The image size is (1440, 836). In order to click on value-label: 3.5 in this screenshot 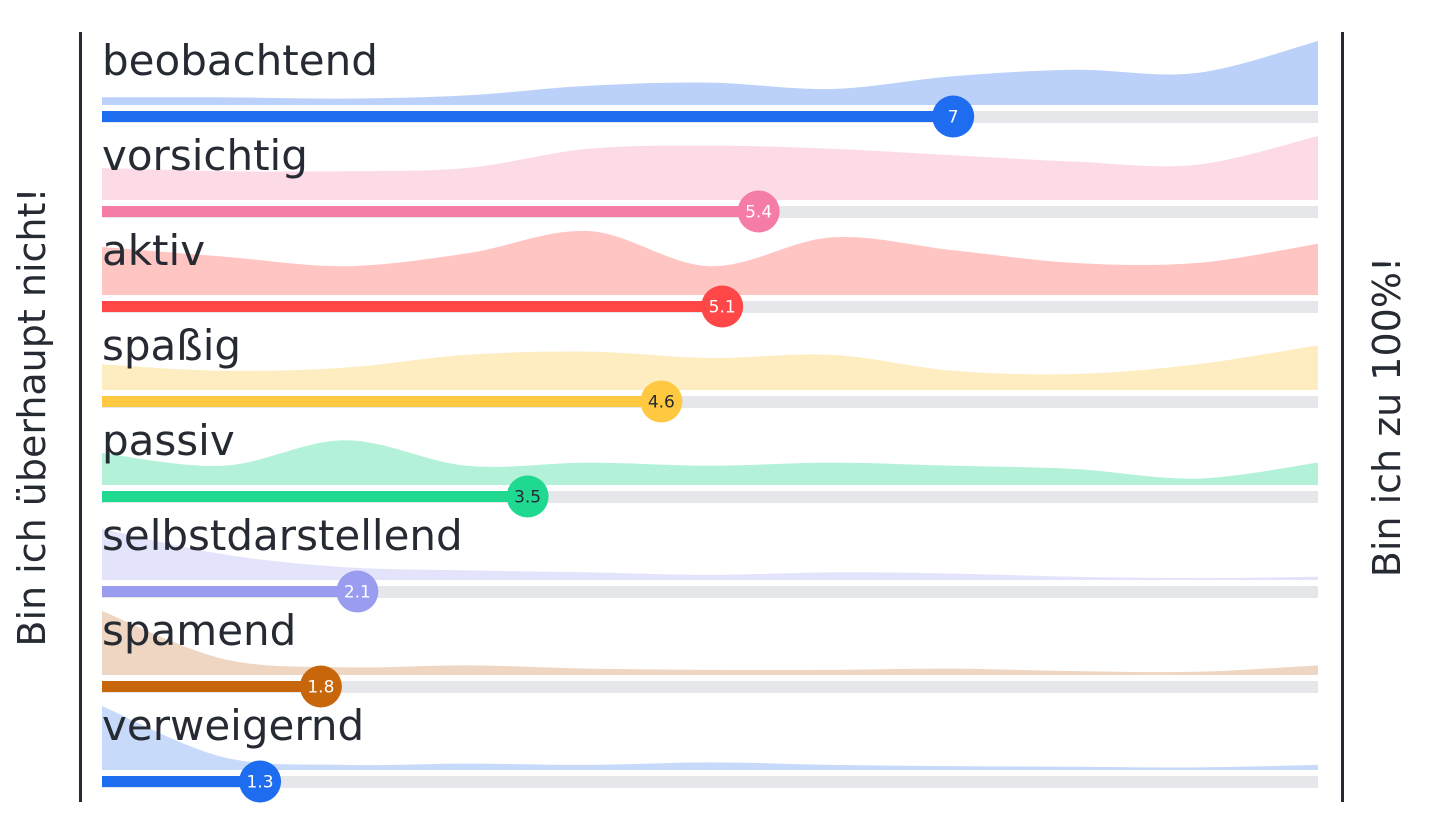, I will do `click(527, 498)`.